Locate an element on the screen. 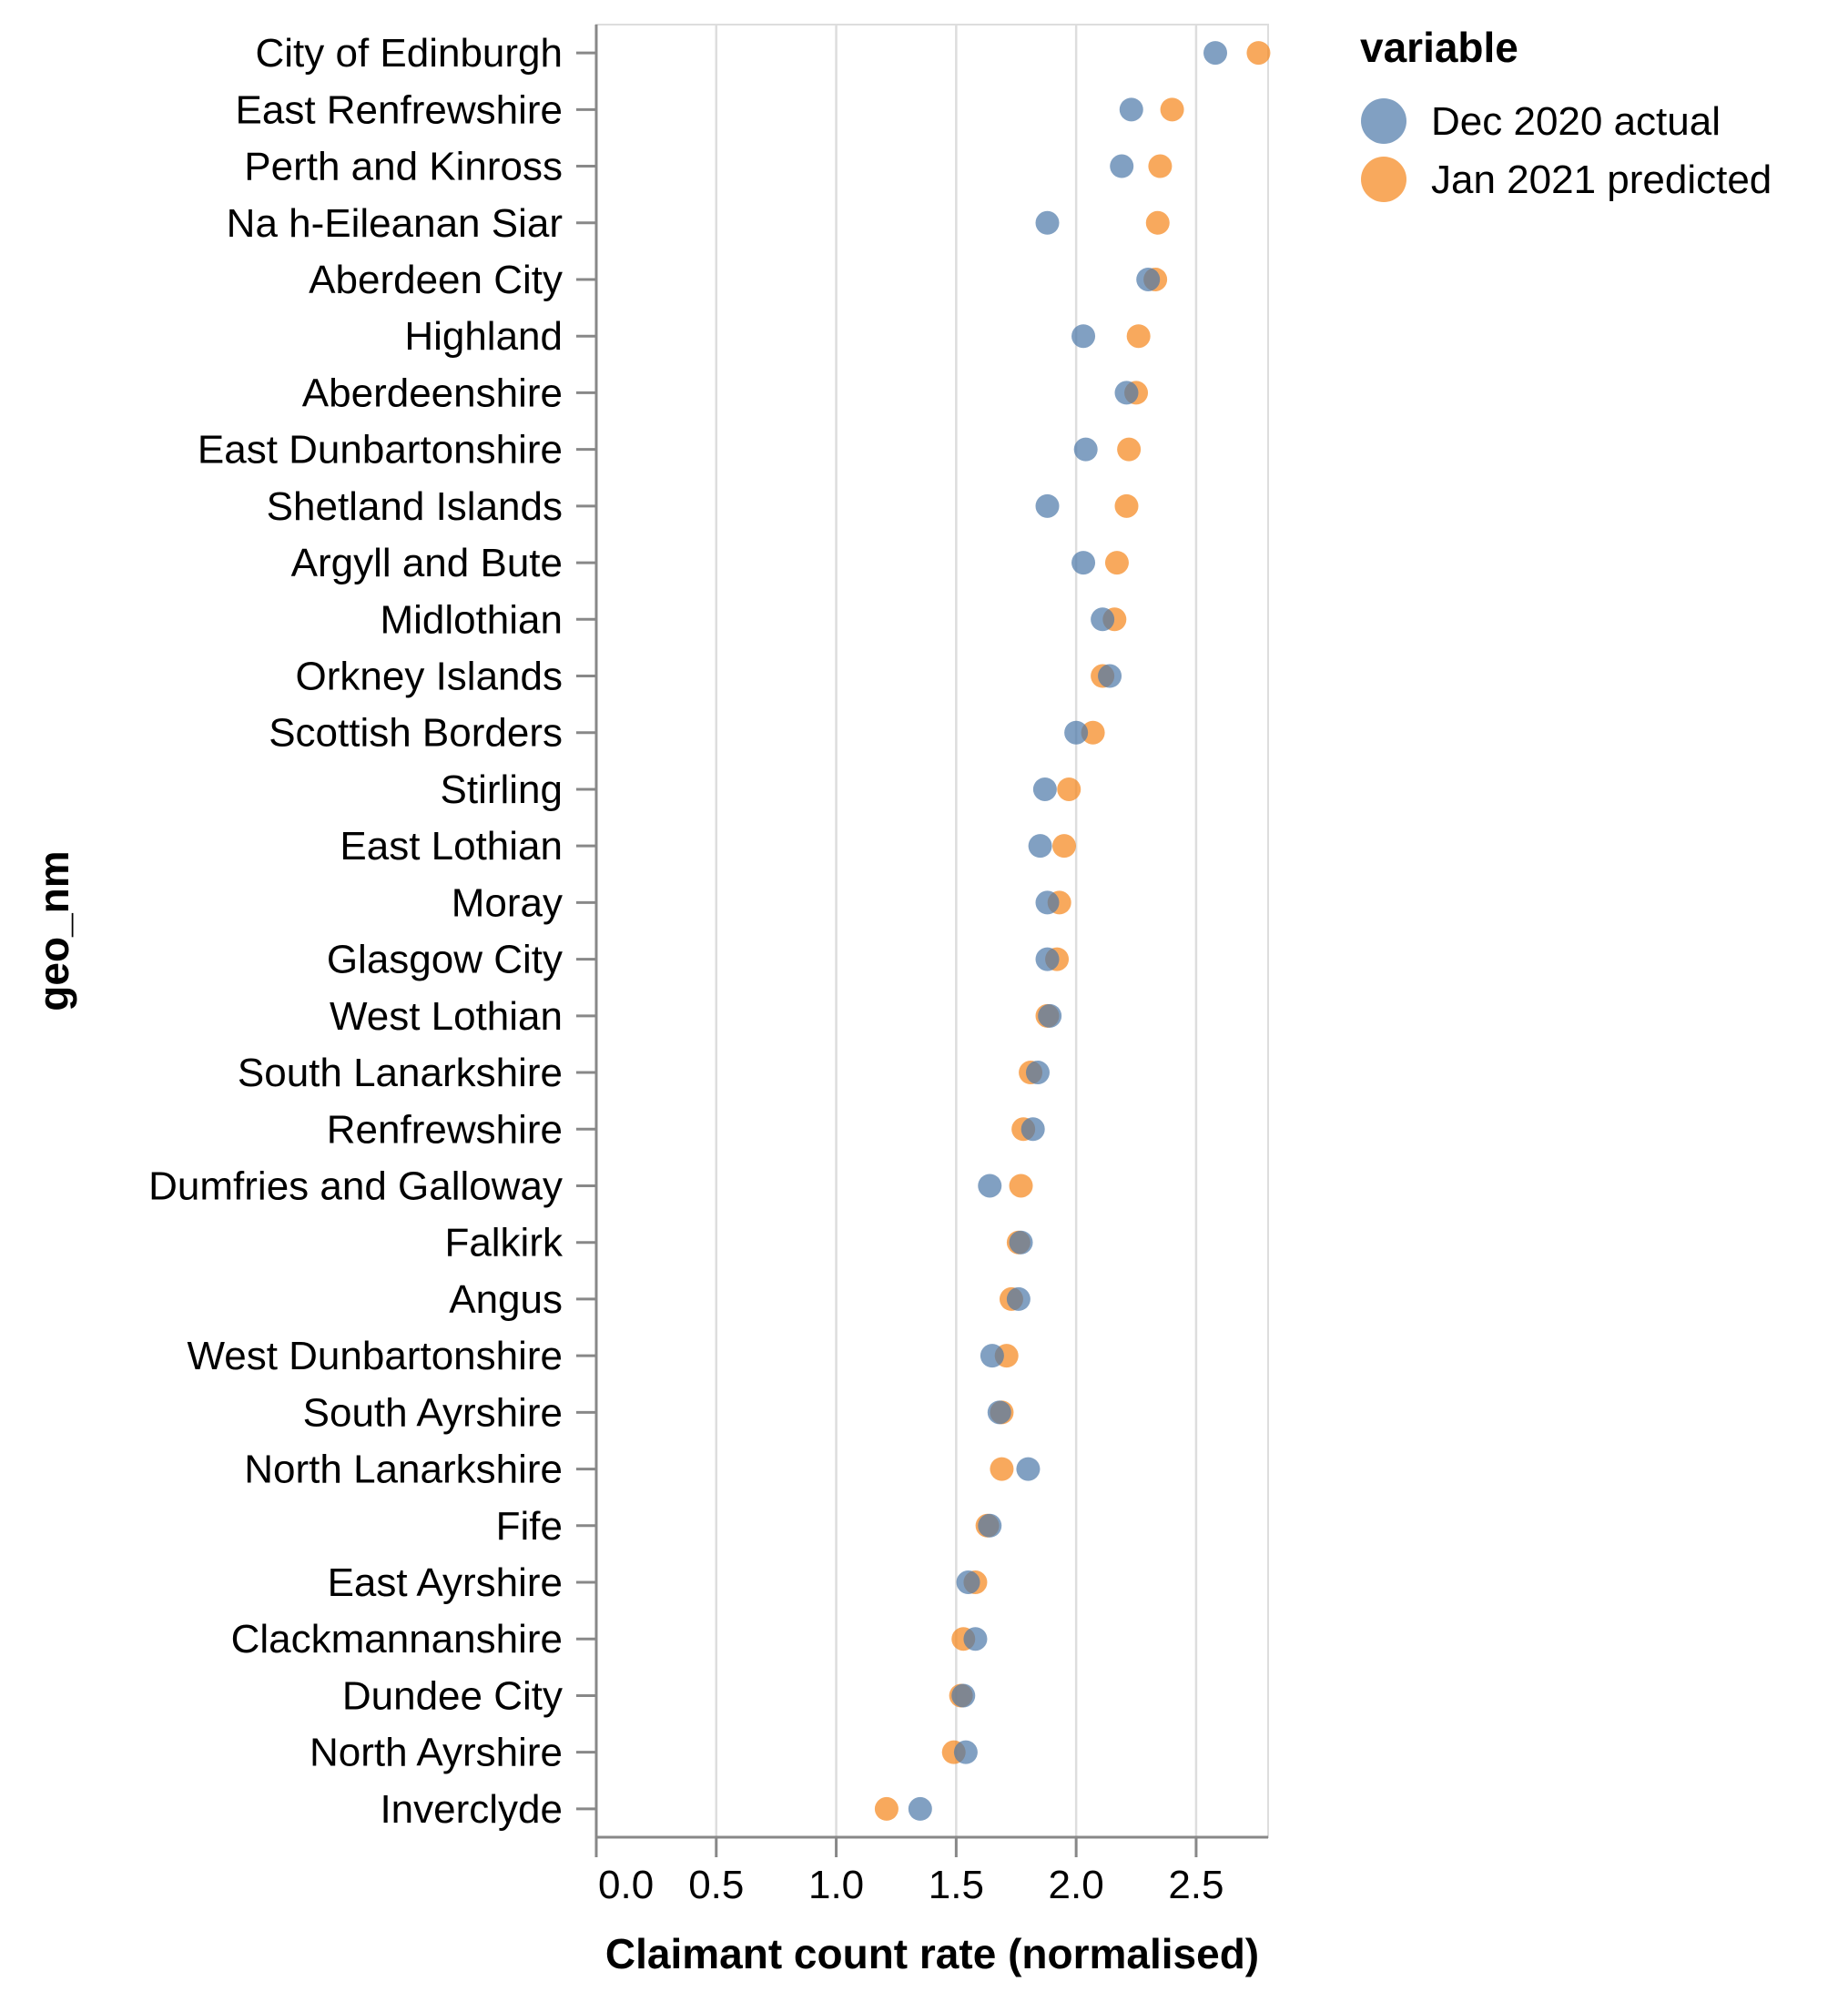  point-dec-2020-actual-south-lanarkshire is located at coordinates (1037, 1073).